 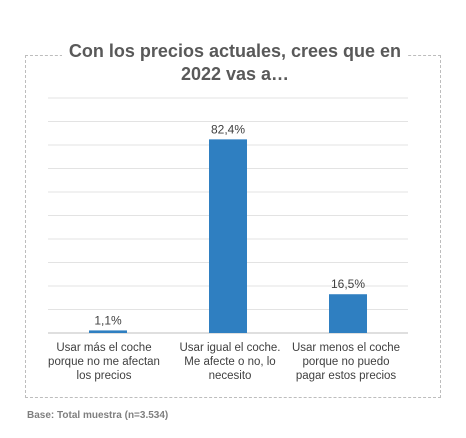 I want to click on bar-usar-igual, so click(x=228, y=236).